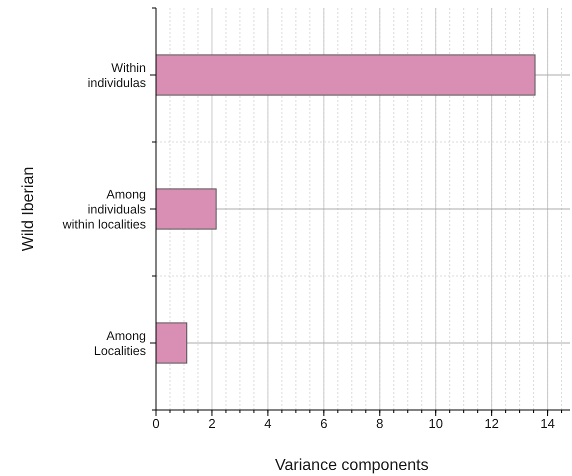 Image resolution: width=572 pixels, height=476 pixels. Describe the element at coordinates (156, 424) in the screenshot. I see `x-tick-label: 0` at that location.